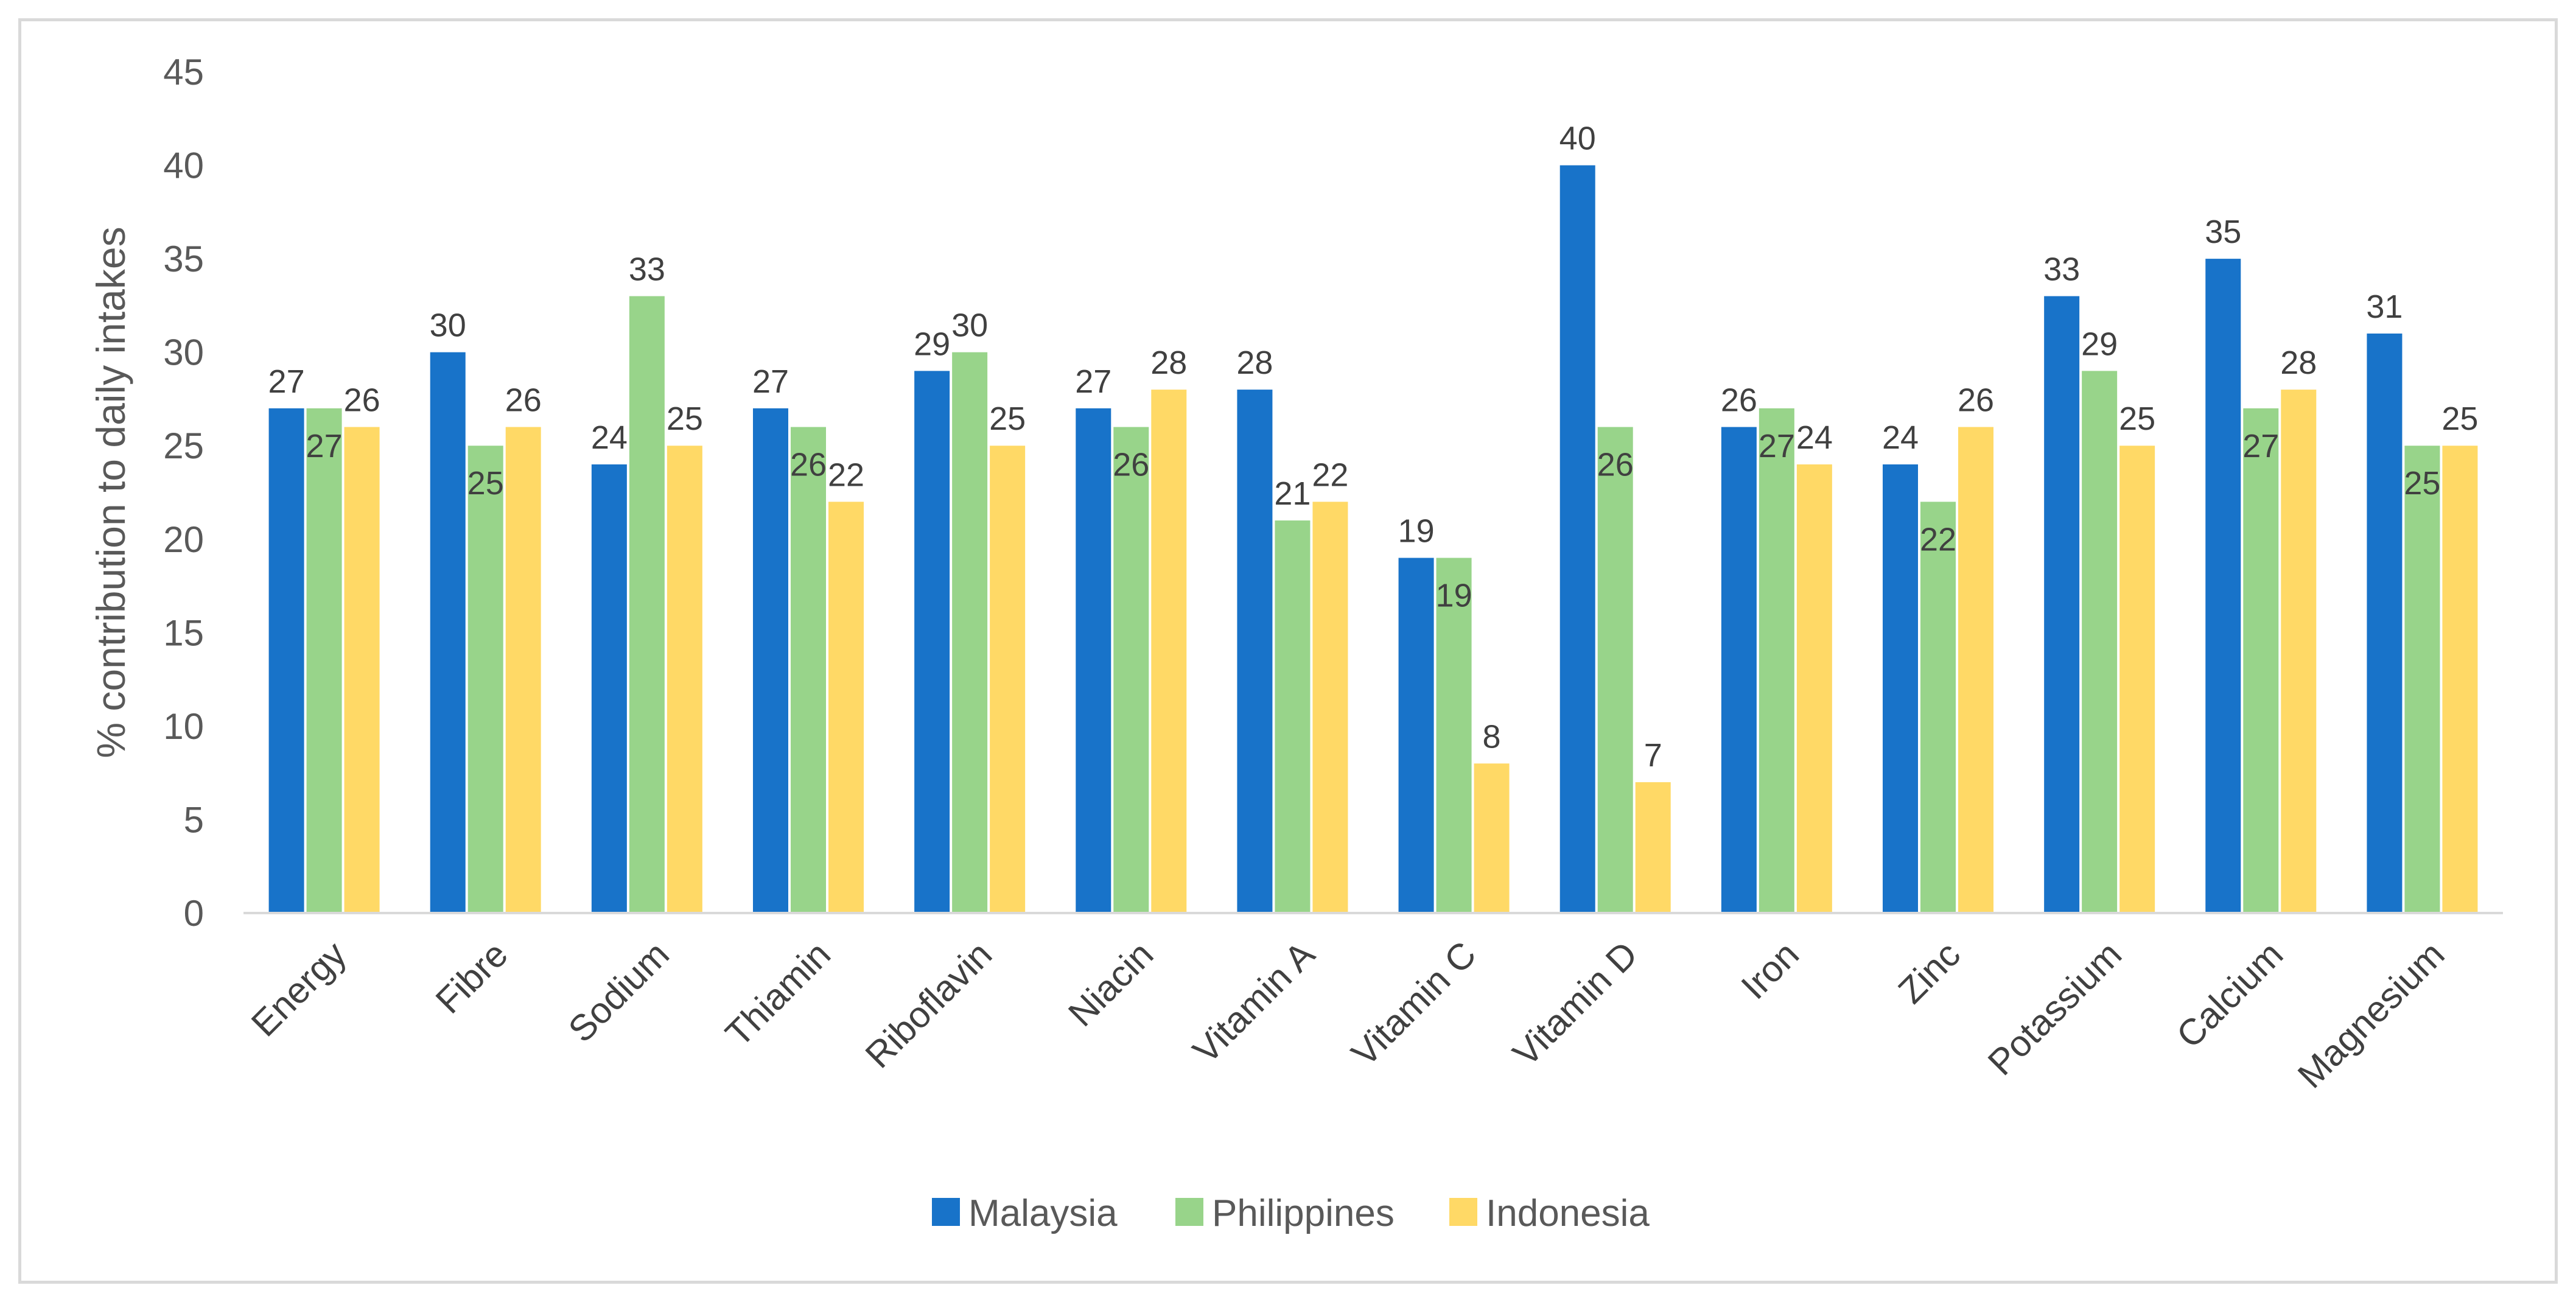 This screenshot has width=2576, height=1302. Describe the element at coordinates (1492, 838) in the screenshot. I see `bar-indonesia-vitamin-c` at that location.